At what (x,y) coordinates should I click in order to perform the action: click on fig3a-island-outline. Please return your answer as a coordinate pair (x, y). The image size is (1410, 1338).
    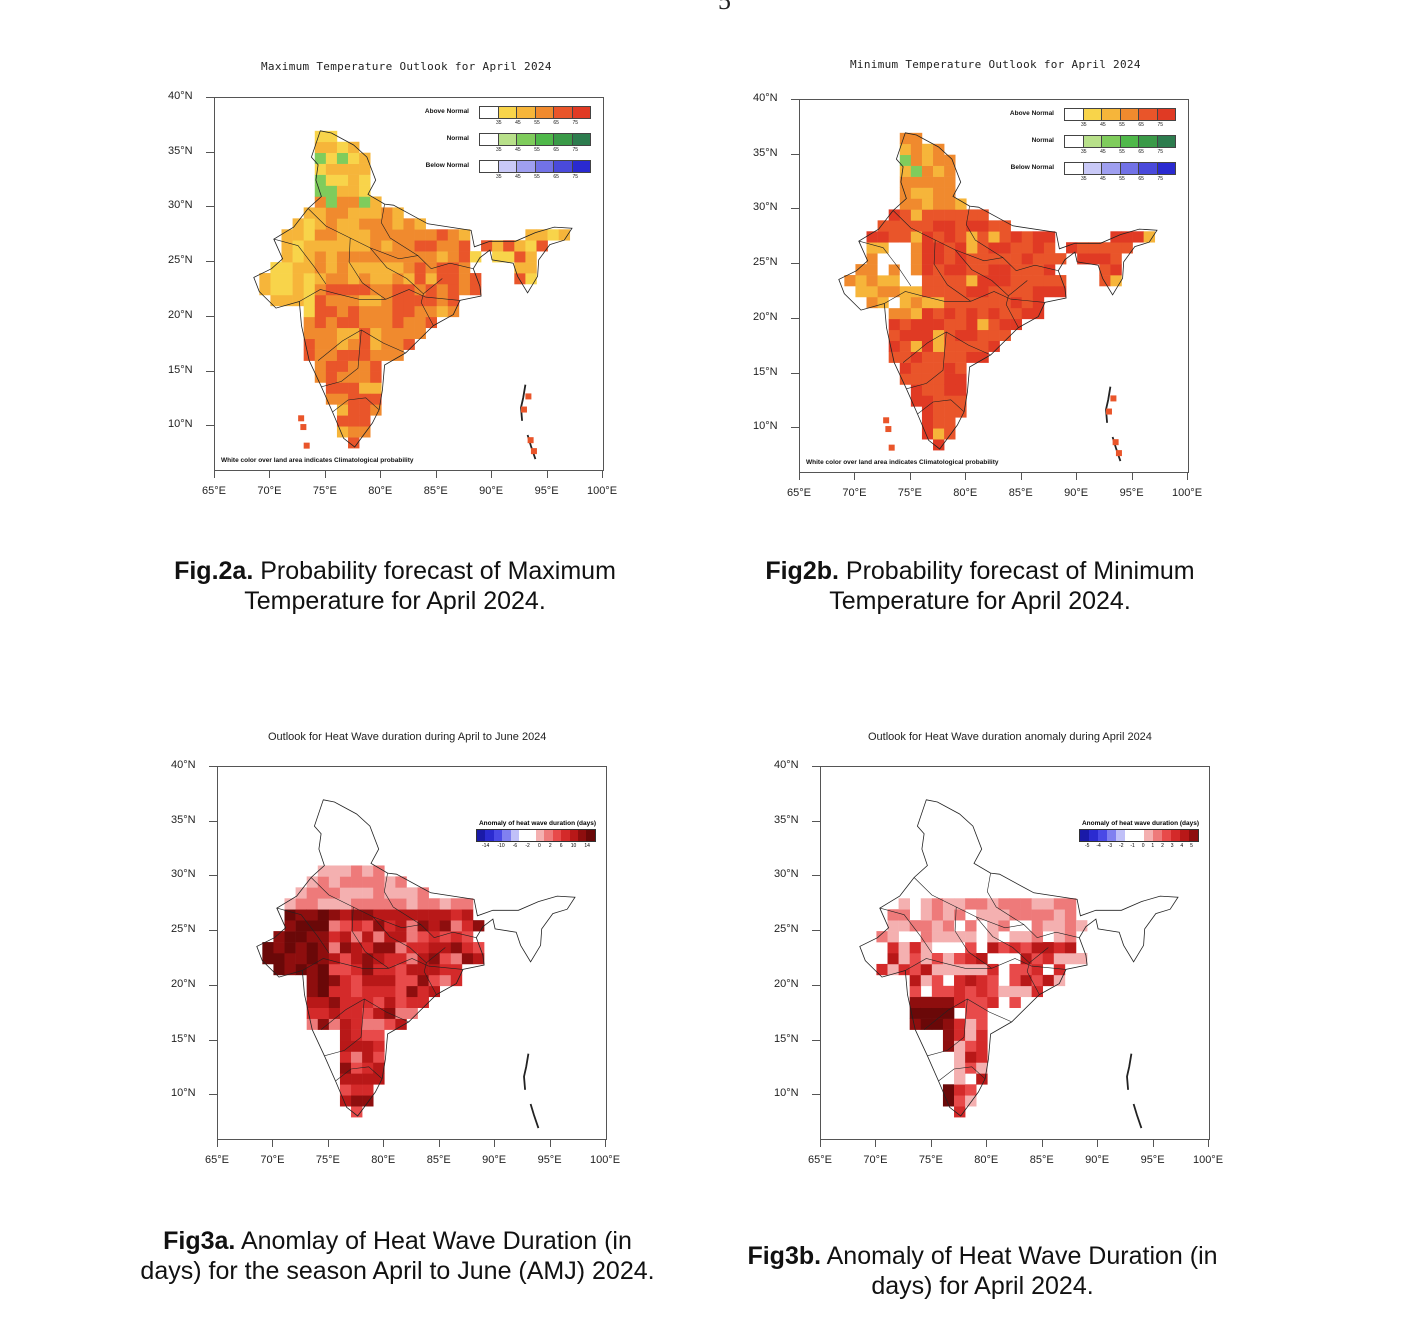
    Looking at the image, I should click on (534, 1116).